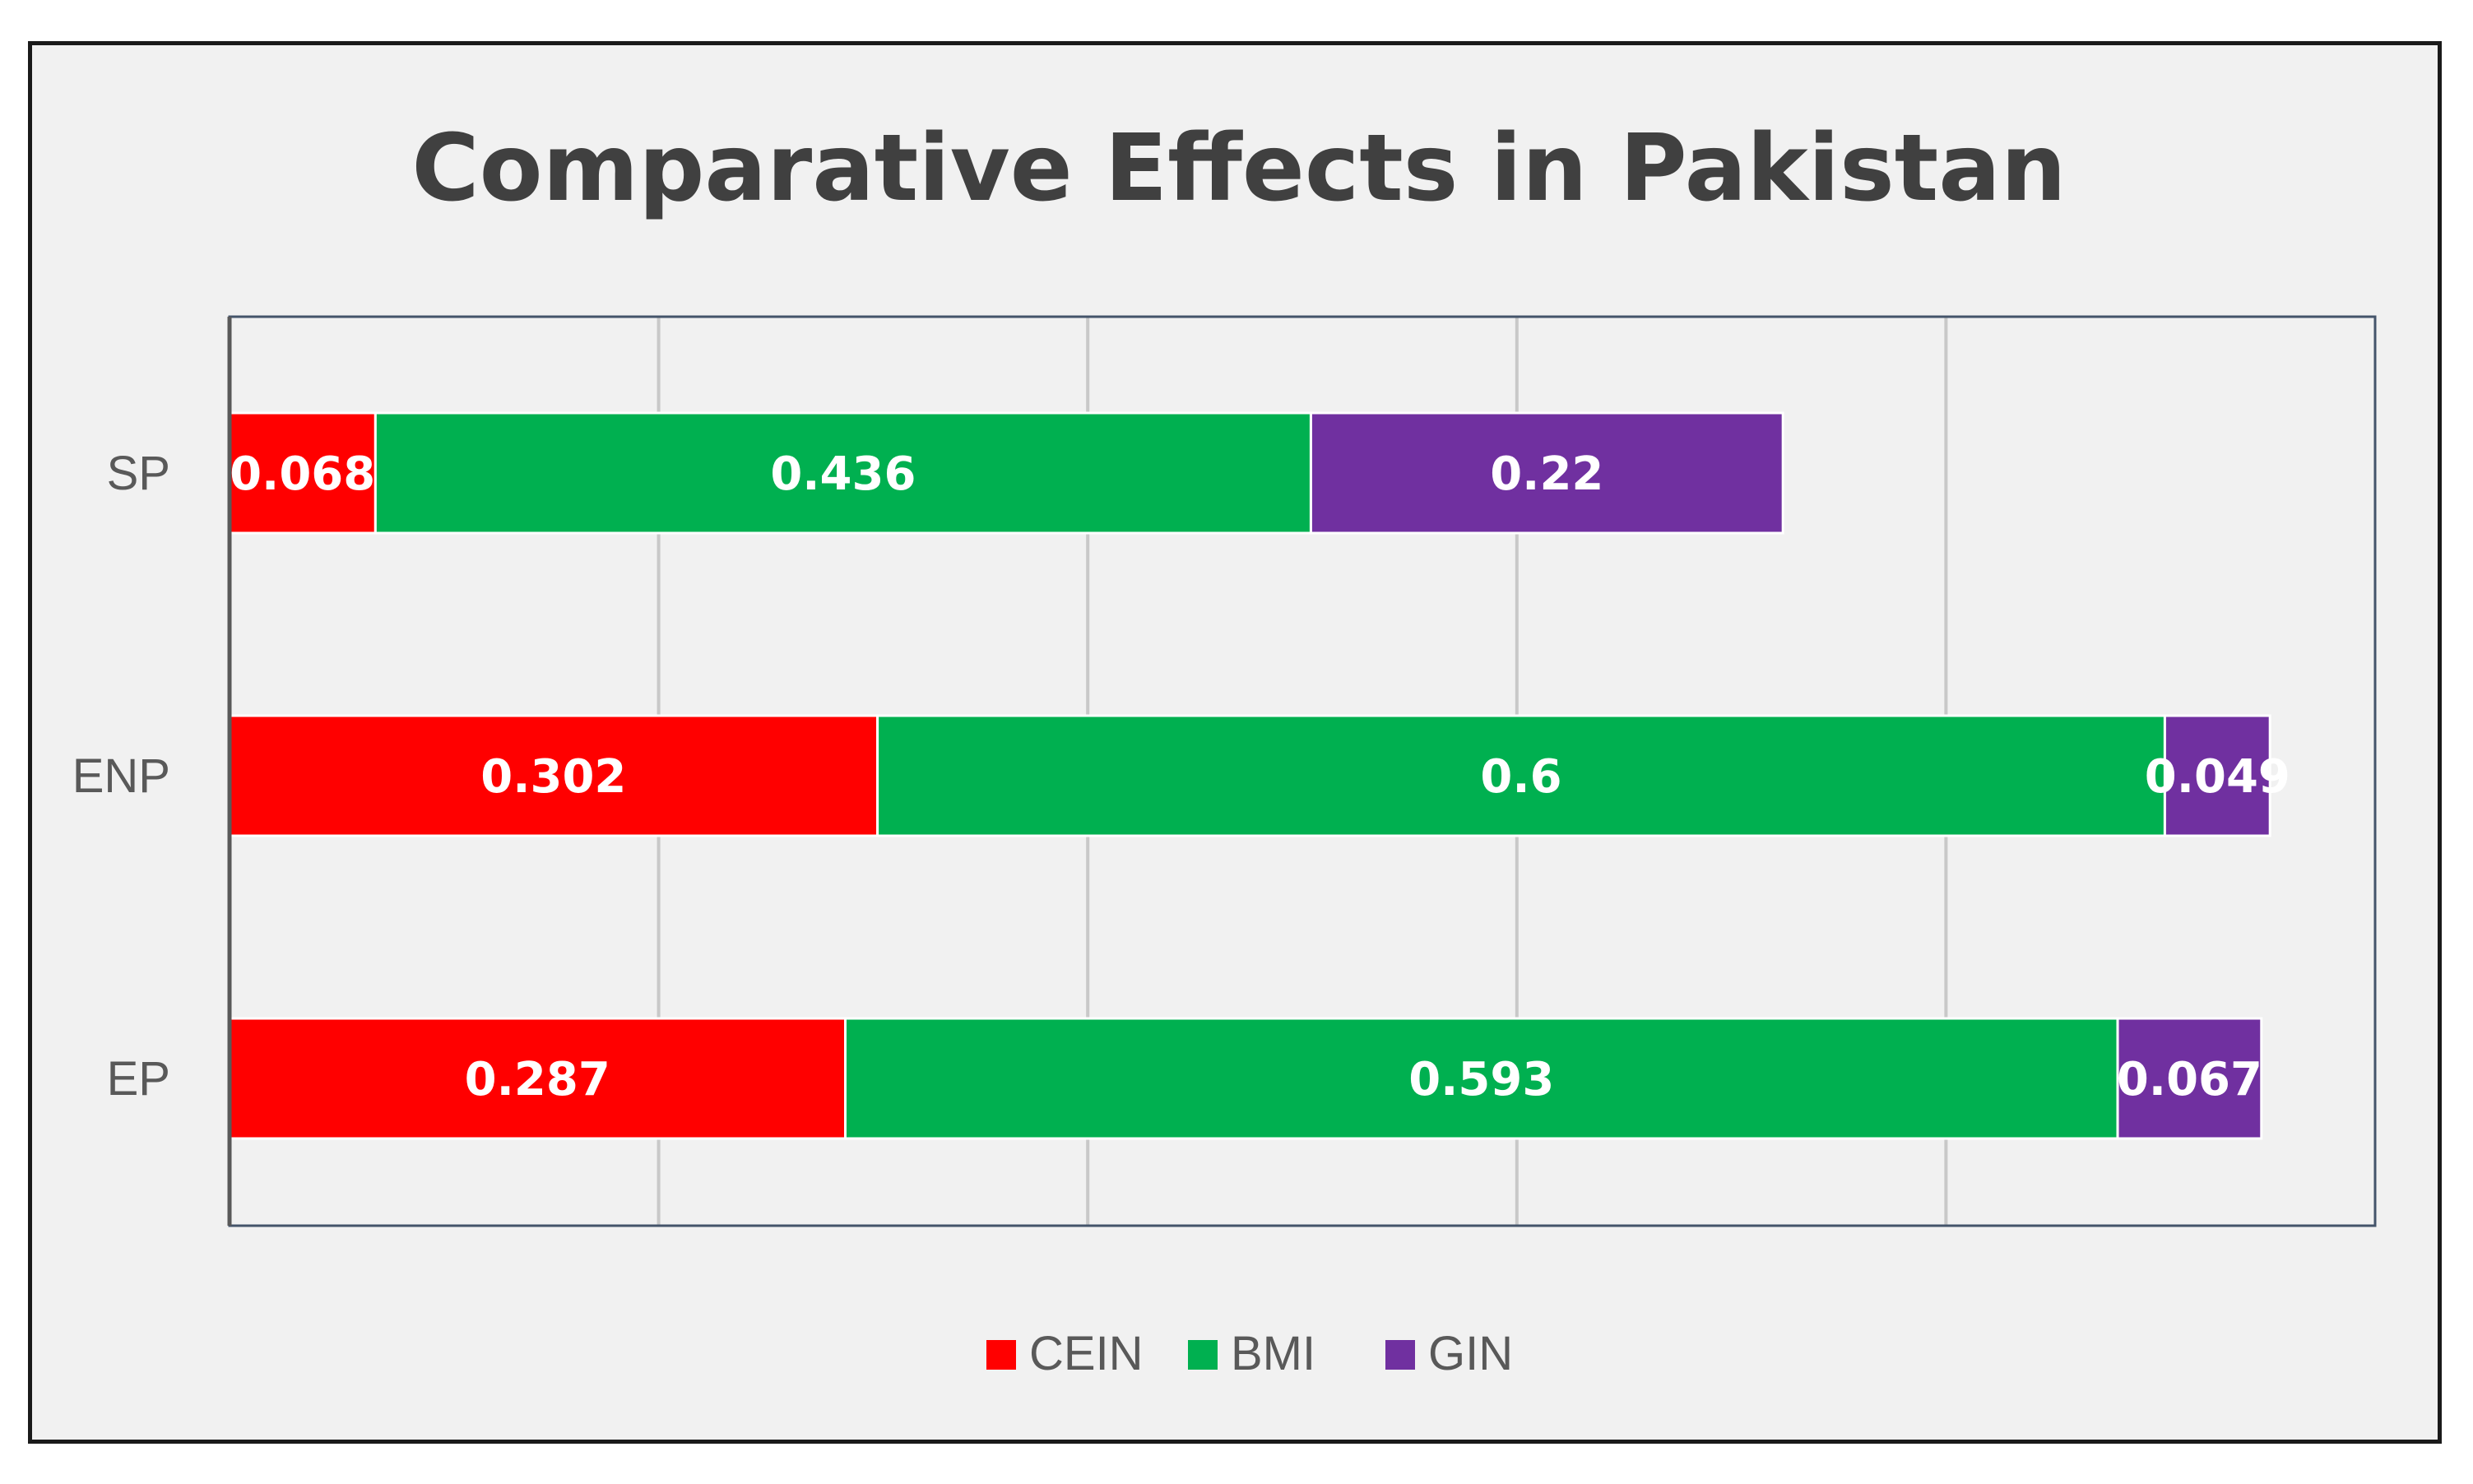 This screenshot has height=1484, width=2473. I want to click on legend-label-gin: GIN, so click(1470, 1353).